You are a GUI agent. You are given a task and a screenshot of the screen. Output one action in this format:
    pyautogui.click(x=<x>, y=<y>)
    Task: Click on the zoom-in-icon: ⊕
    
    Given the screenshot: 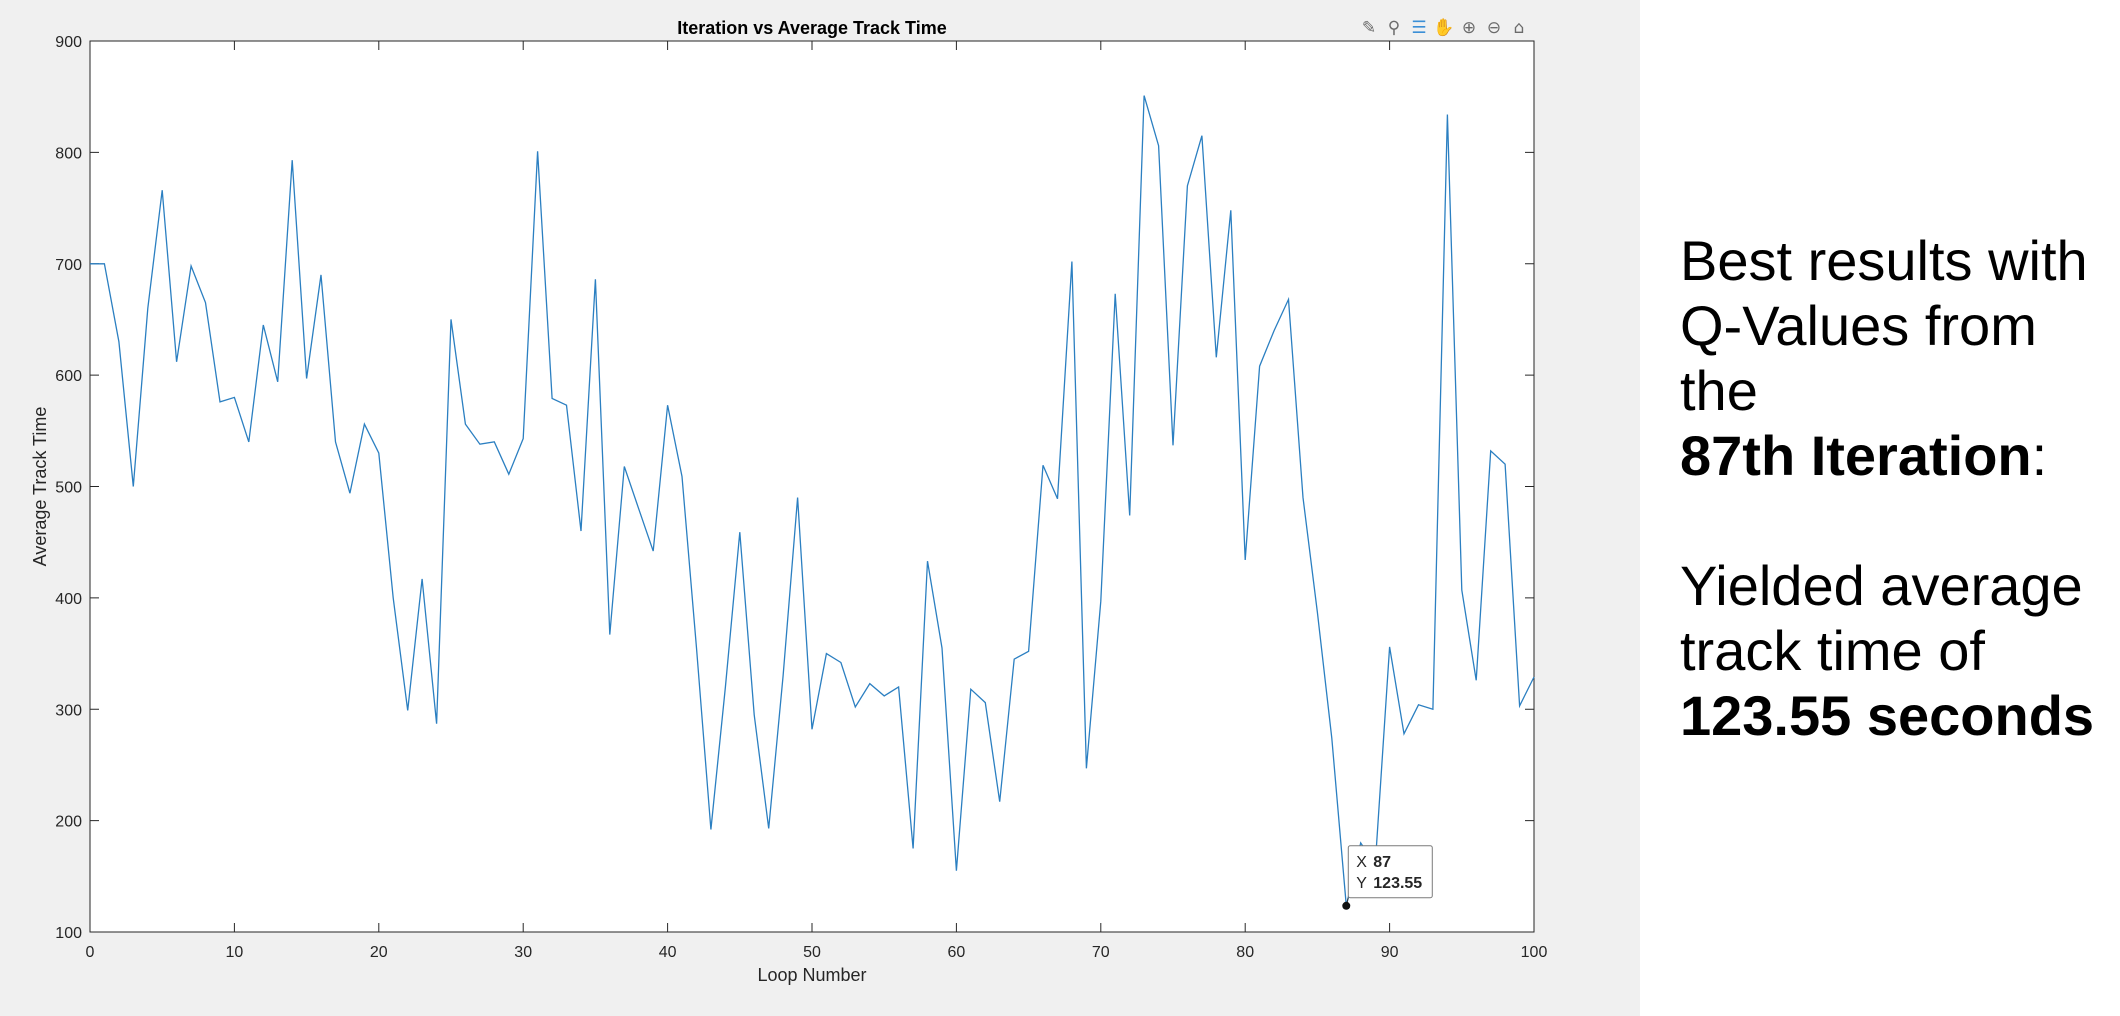 What is the action you would take?
    pyautogui.click(x=1469, y=28)
    